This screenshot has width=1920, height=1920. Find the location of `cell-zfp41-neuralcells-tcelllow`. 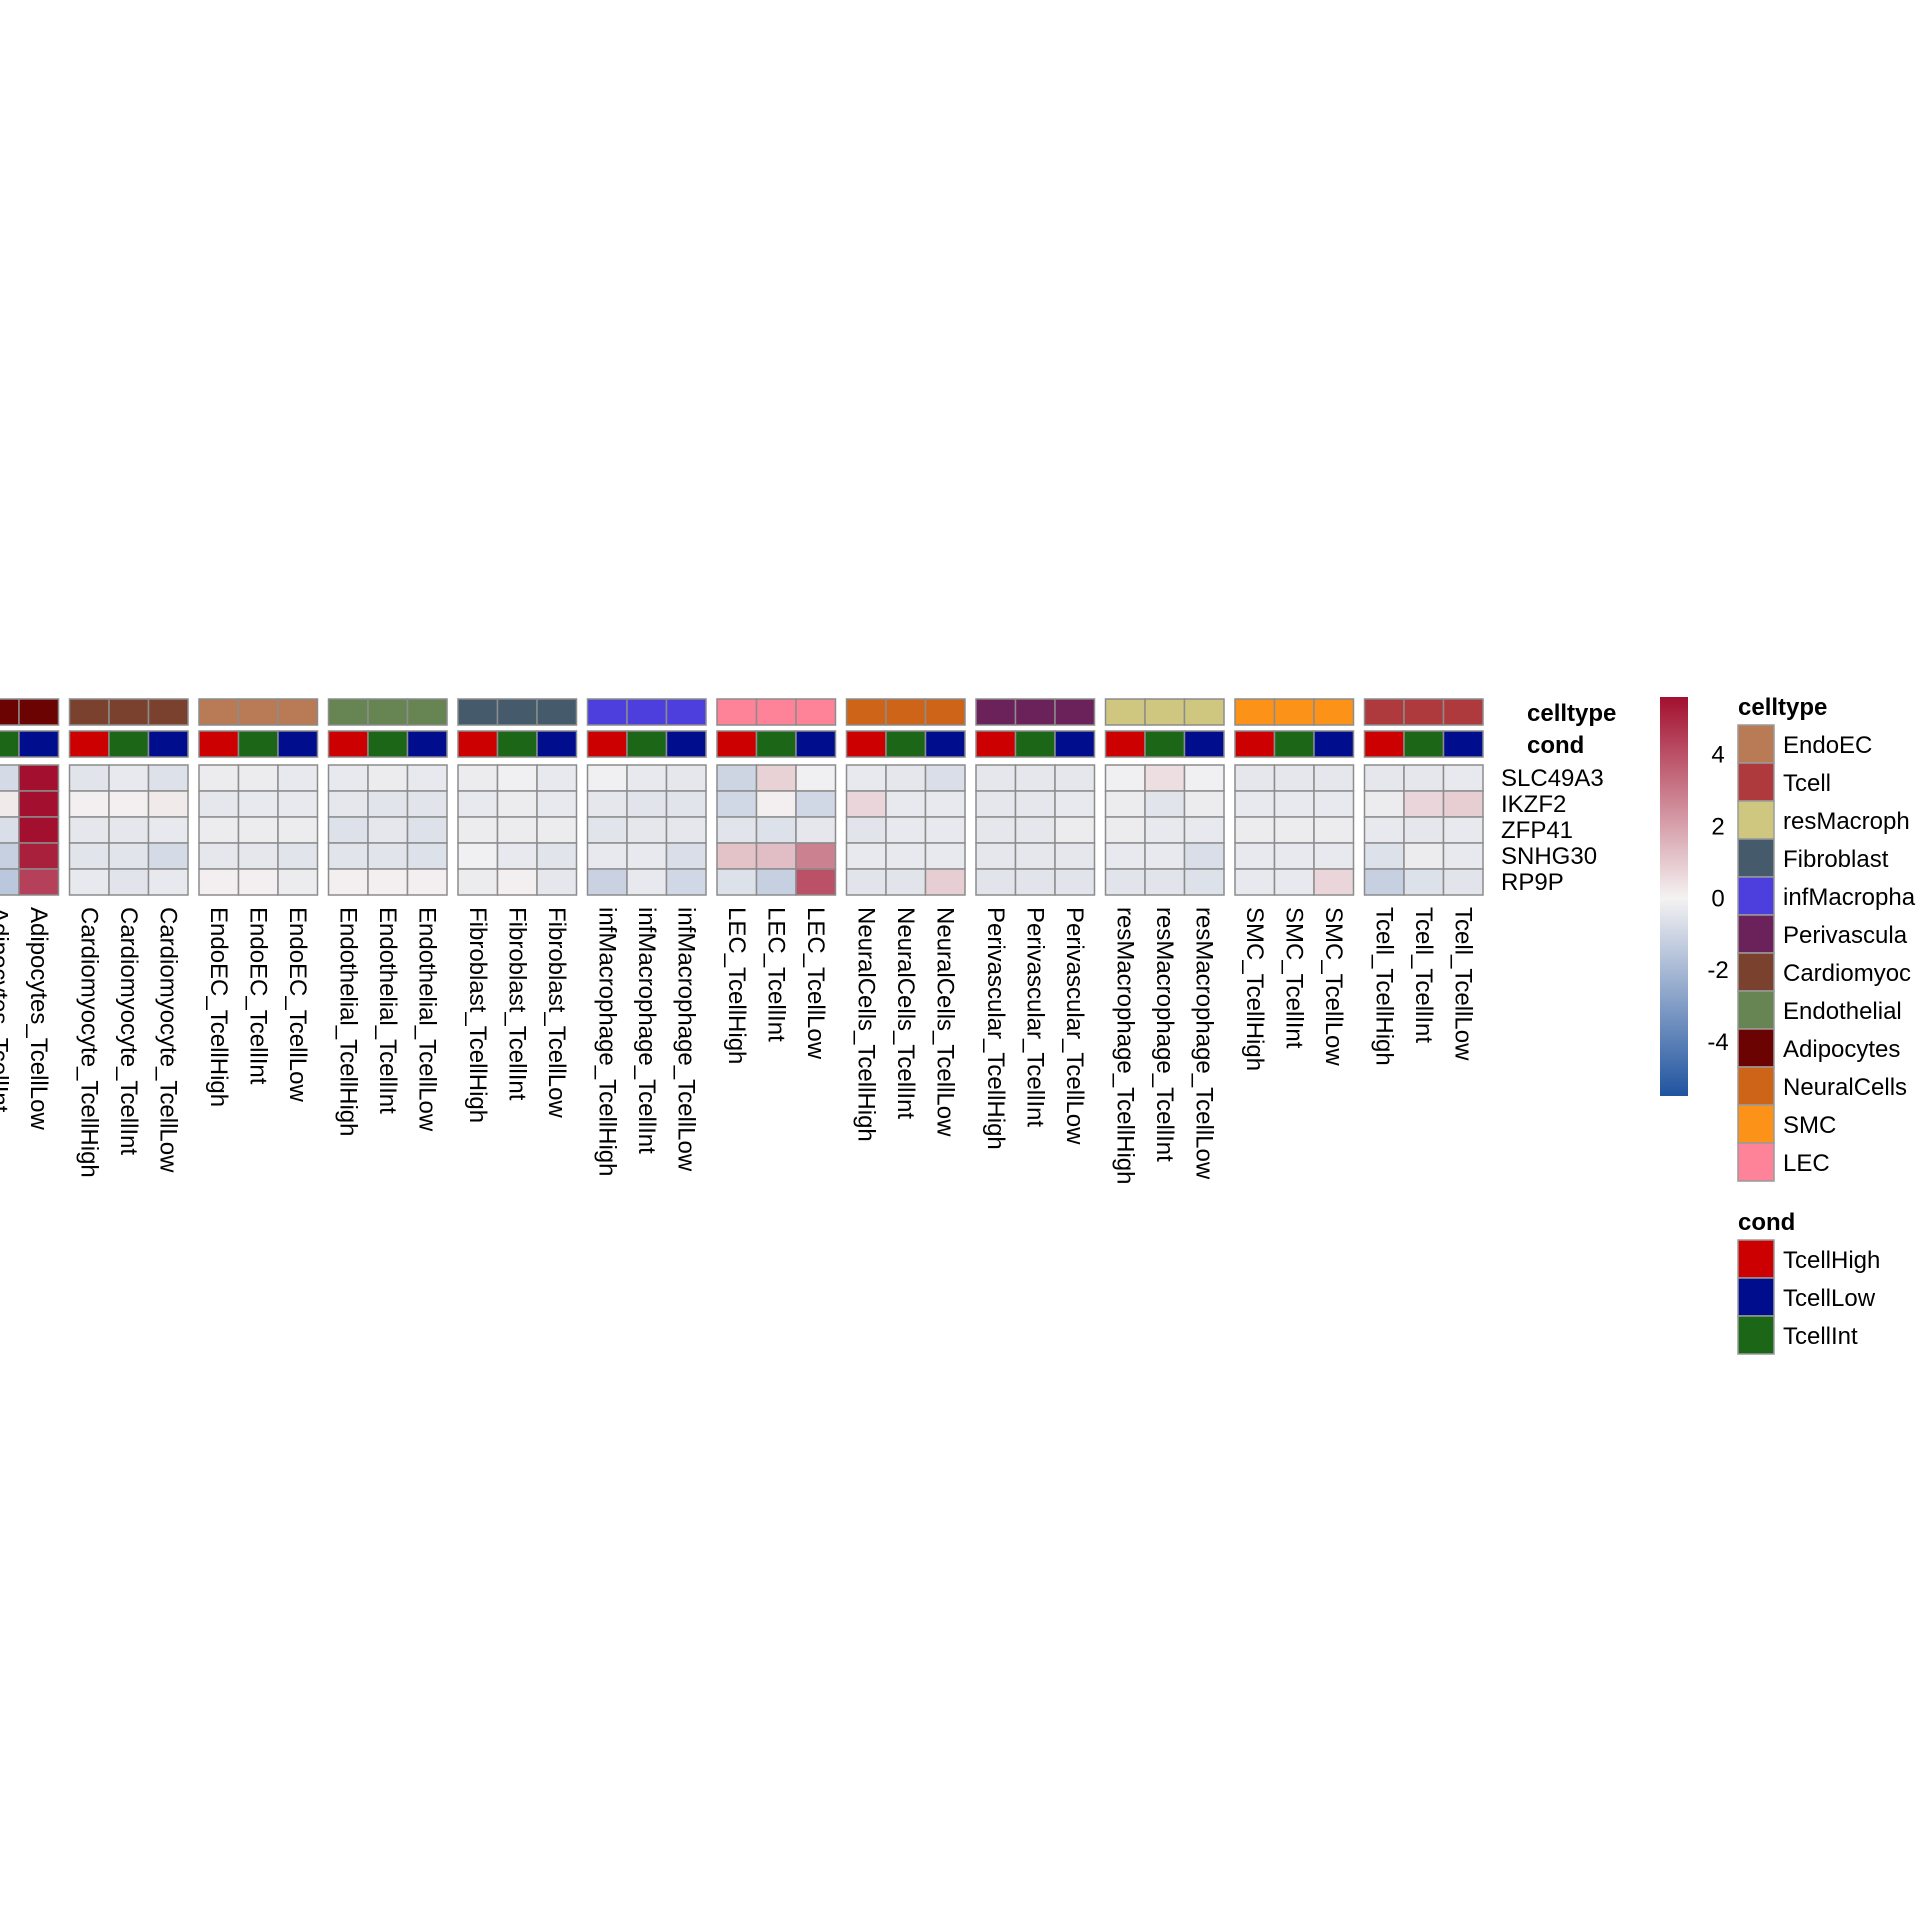

cell-zfp41-neuralcells-tcelllow is located at coordinates (945, 830).